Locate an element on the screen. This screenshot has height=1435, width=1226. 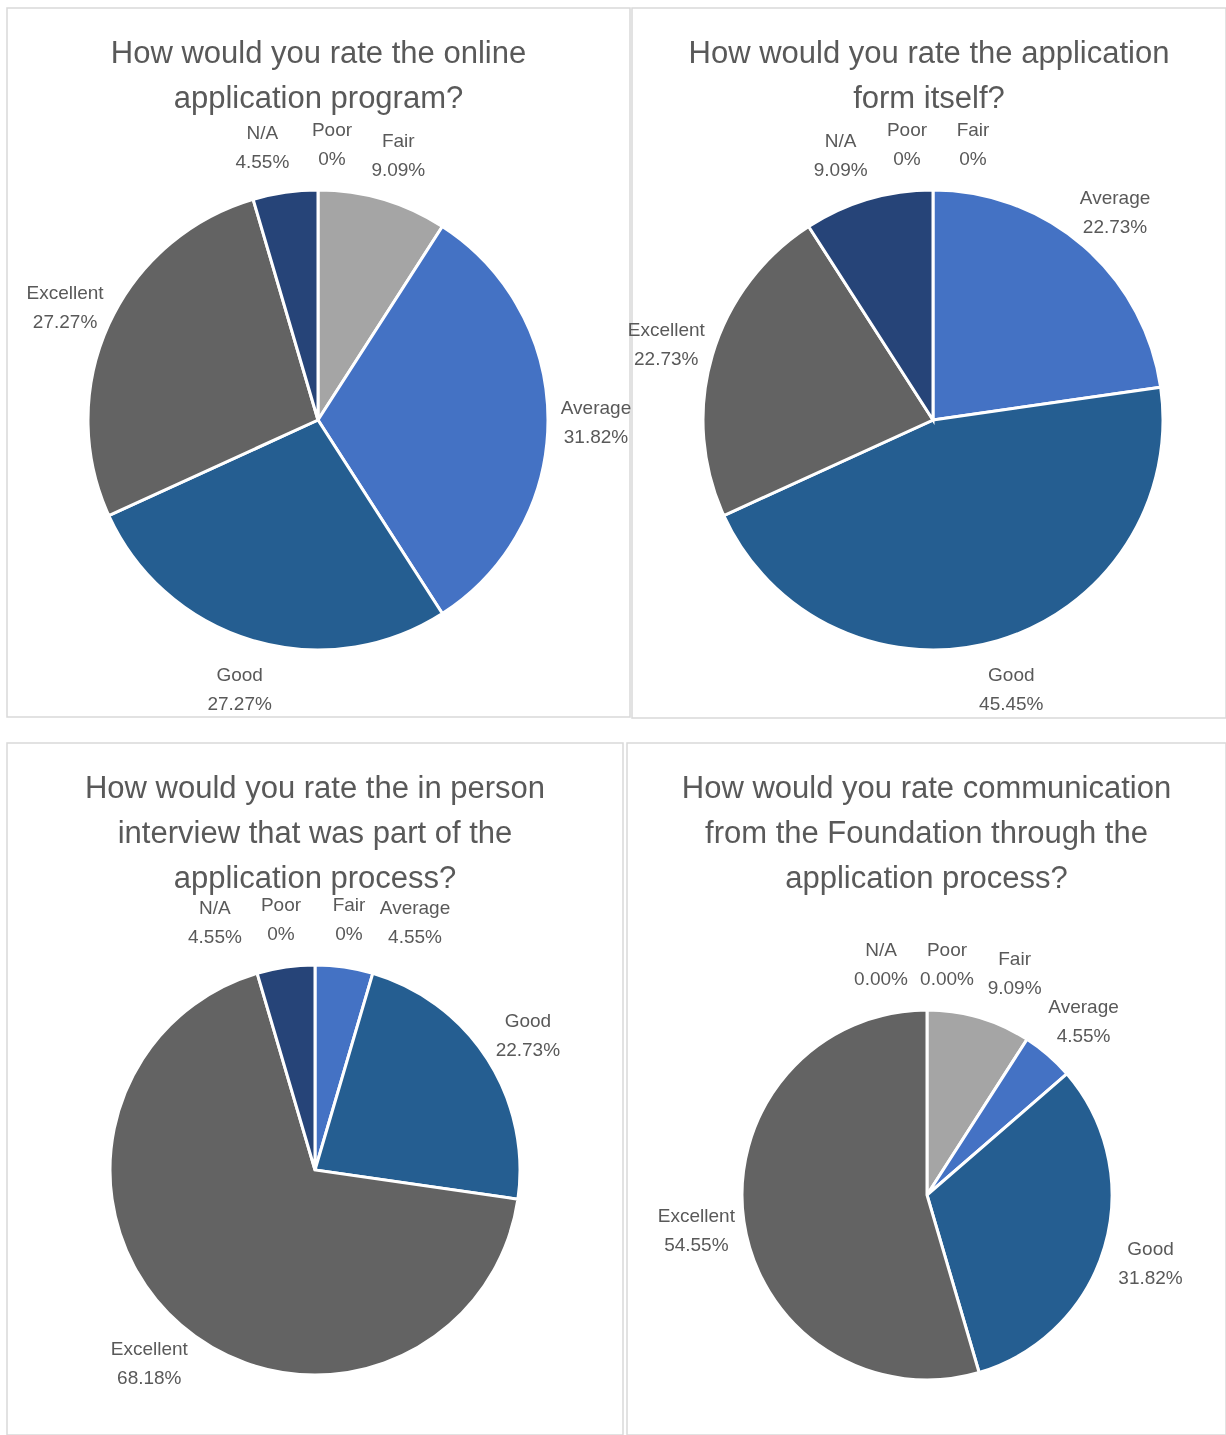
data-label: 68.18% is located at coordinates (149, 1378).